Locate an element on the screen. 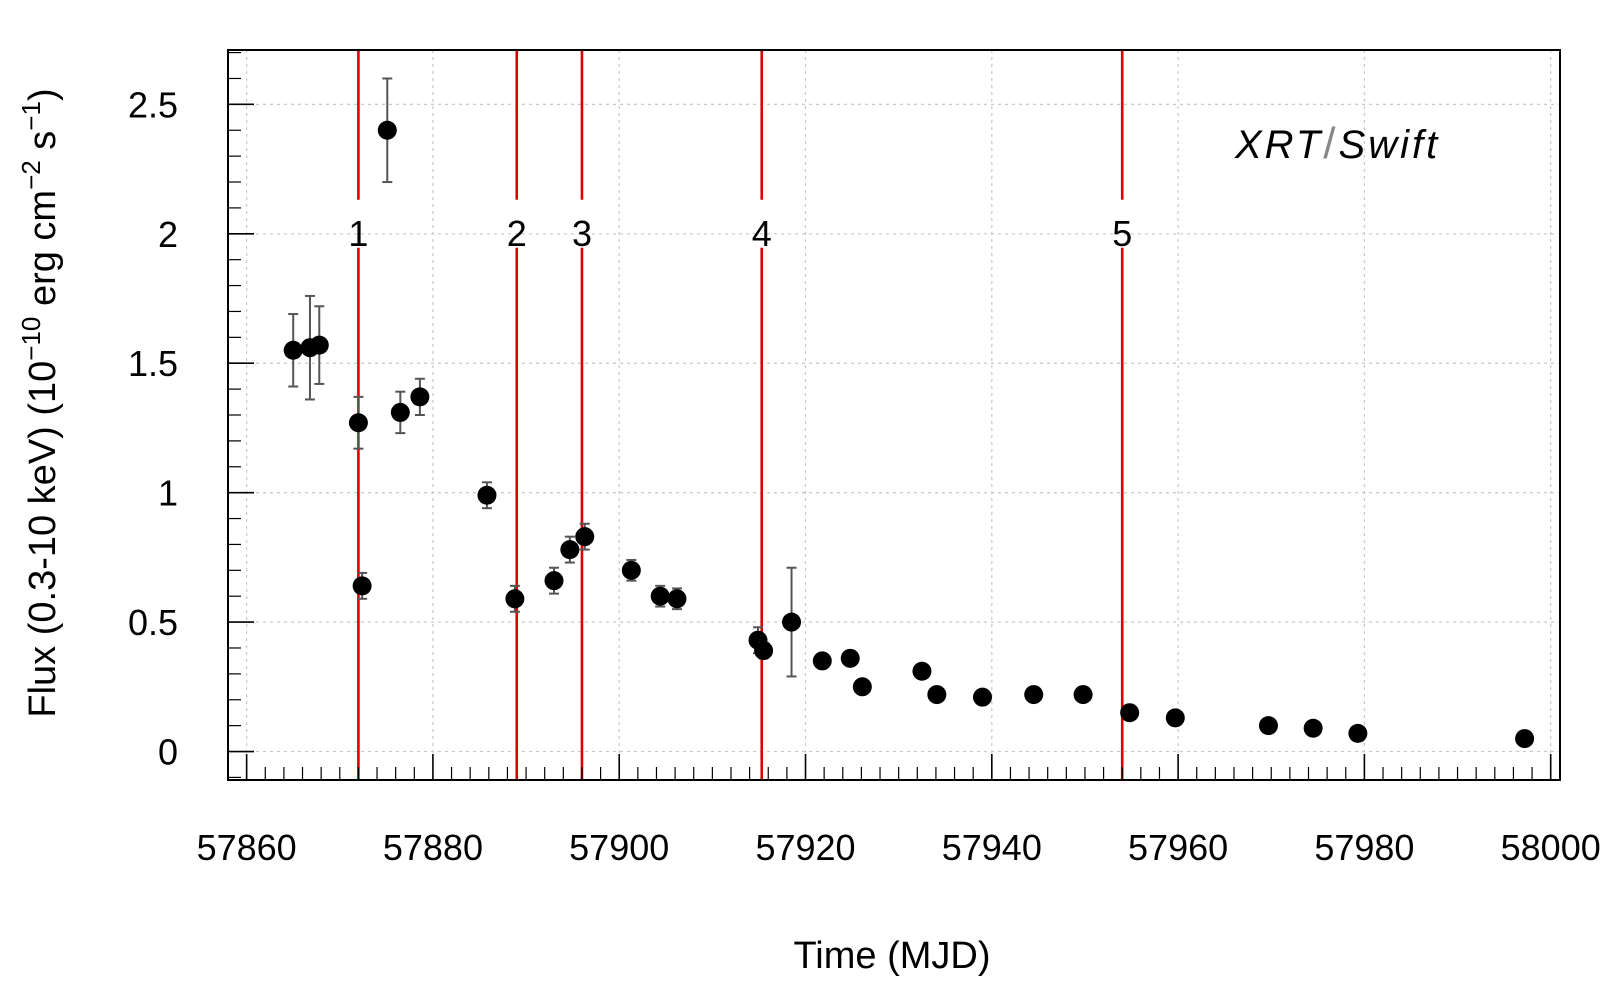 This screenshot has width=1600, height=1000. y-title-prefix: Flux (0.3-10 keV) (10 is located at coordinates (43, 539).